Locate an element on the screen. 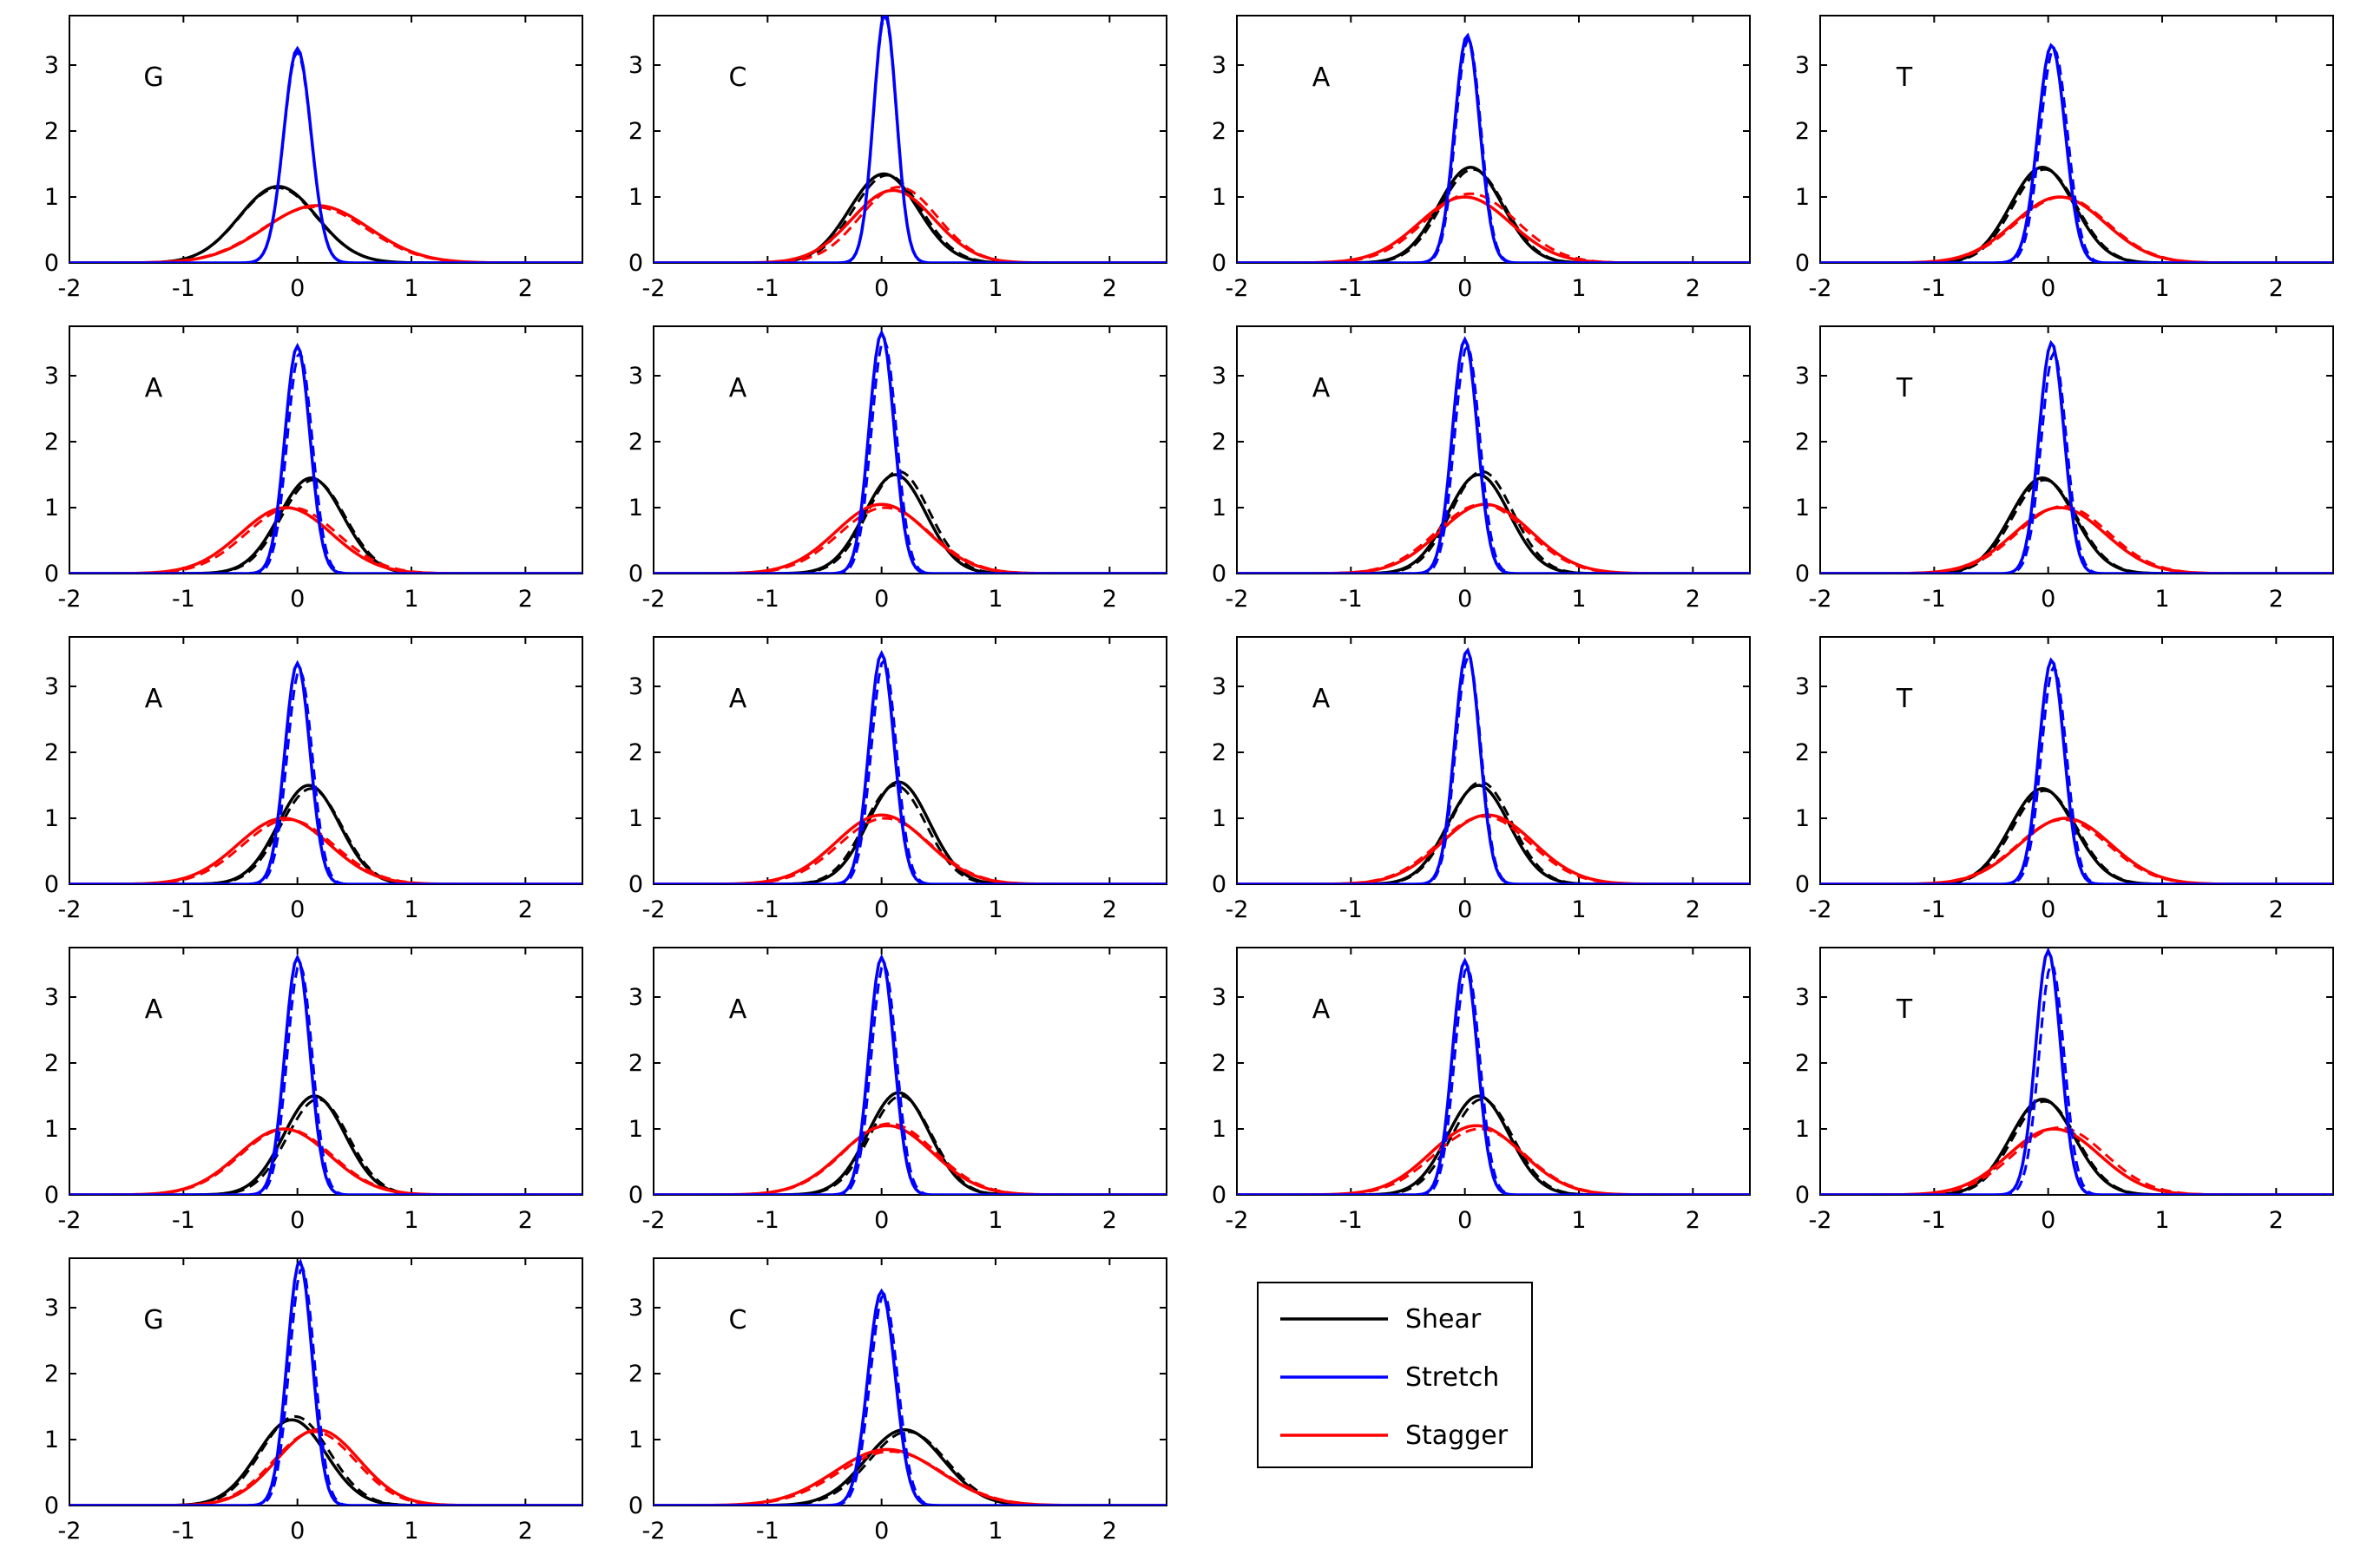  panel-18: 0 1 2 3 -2 -1 0 1 2 C is located at coordinates (898, 1401).